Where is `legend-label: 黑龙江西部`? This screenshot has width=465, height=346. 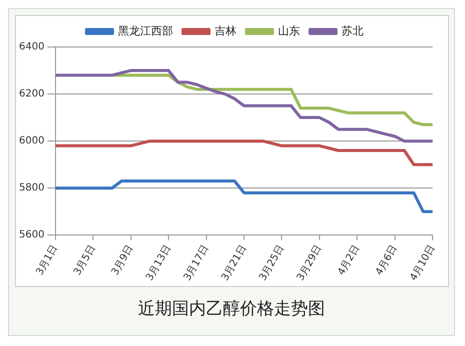 legend-label: 黑龙江西部 is located at coordinates (145, 31).